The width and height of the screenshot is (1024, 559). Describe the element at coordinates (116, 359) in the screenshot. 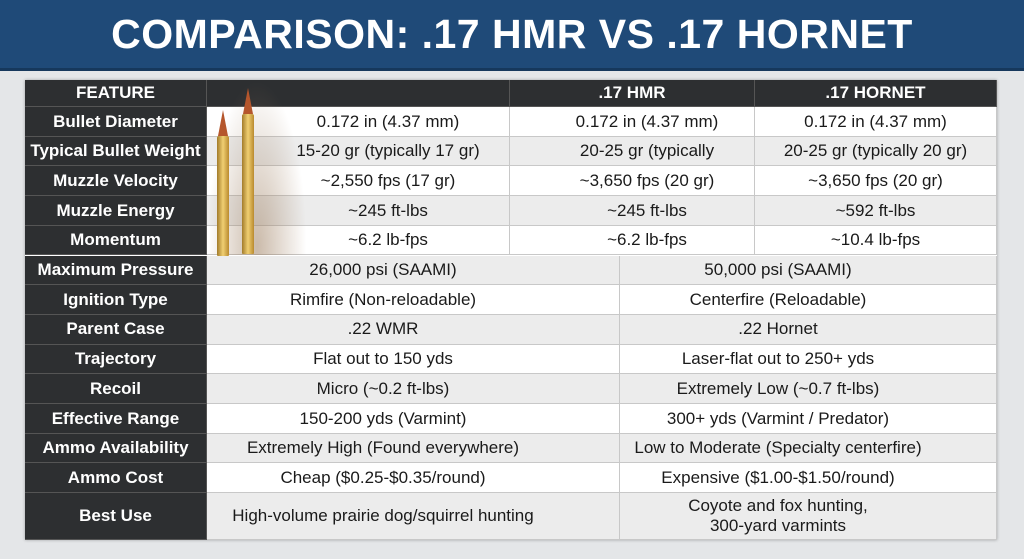

I see `feature-label: Trajectory` at that location.